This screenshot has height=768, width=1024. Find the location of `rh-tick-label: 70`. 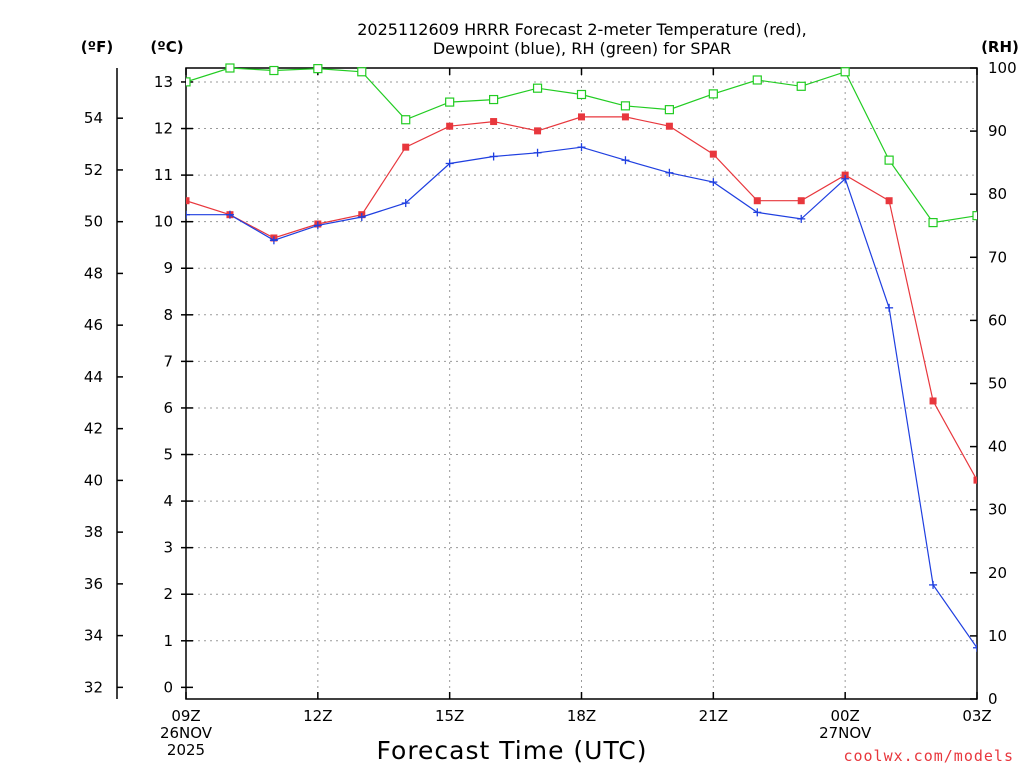

rh-tick-label: 70 is located at coordinates (997, 257).